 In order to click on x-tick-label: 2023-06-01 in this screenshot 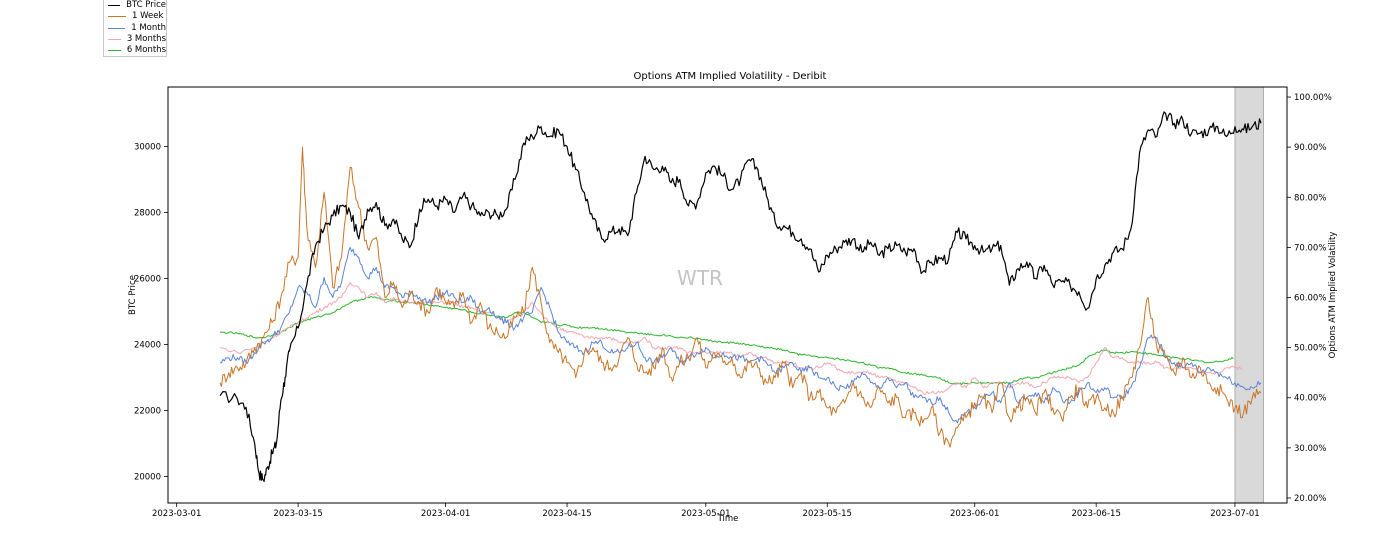, I will do `click(974, 514)`.